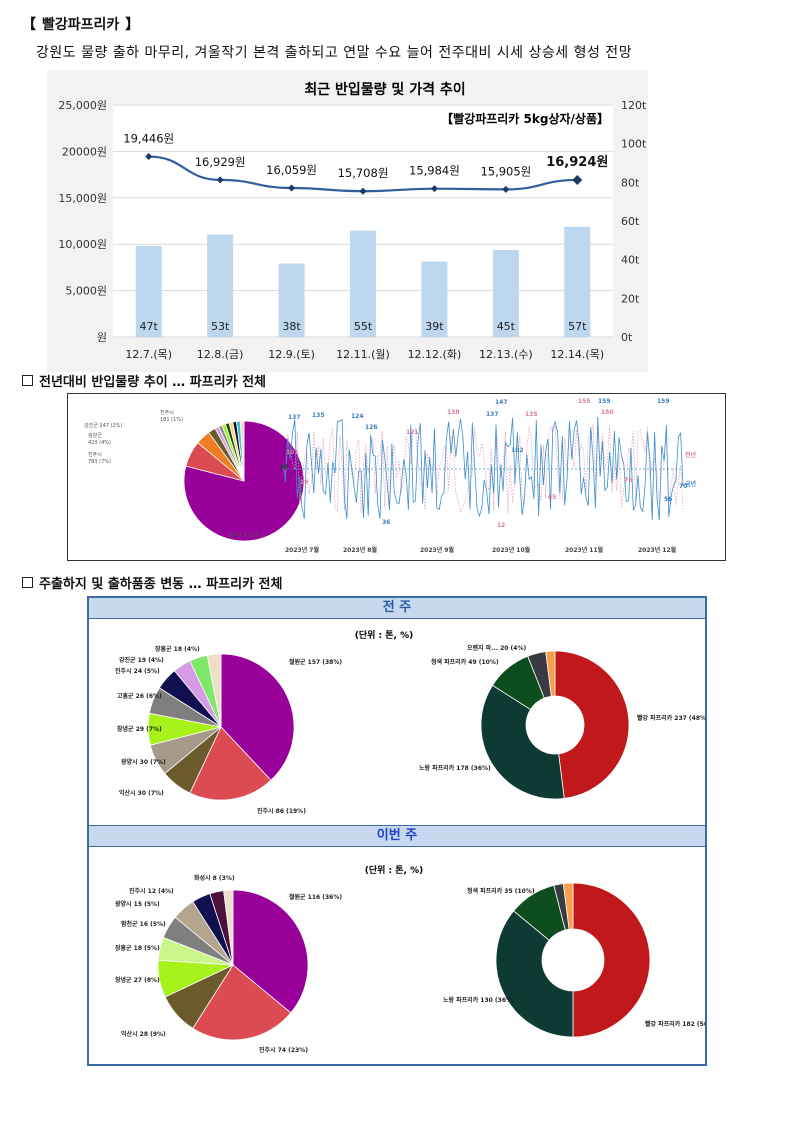 The image size is (793, 1121). Describe the element at coordinates (371, 427) in the screenshot. I see `trend-data-label: 126` at that location.